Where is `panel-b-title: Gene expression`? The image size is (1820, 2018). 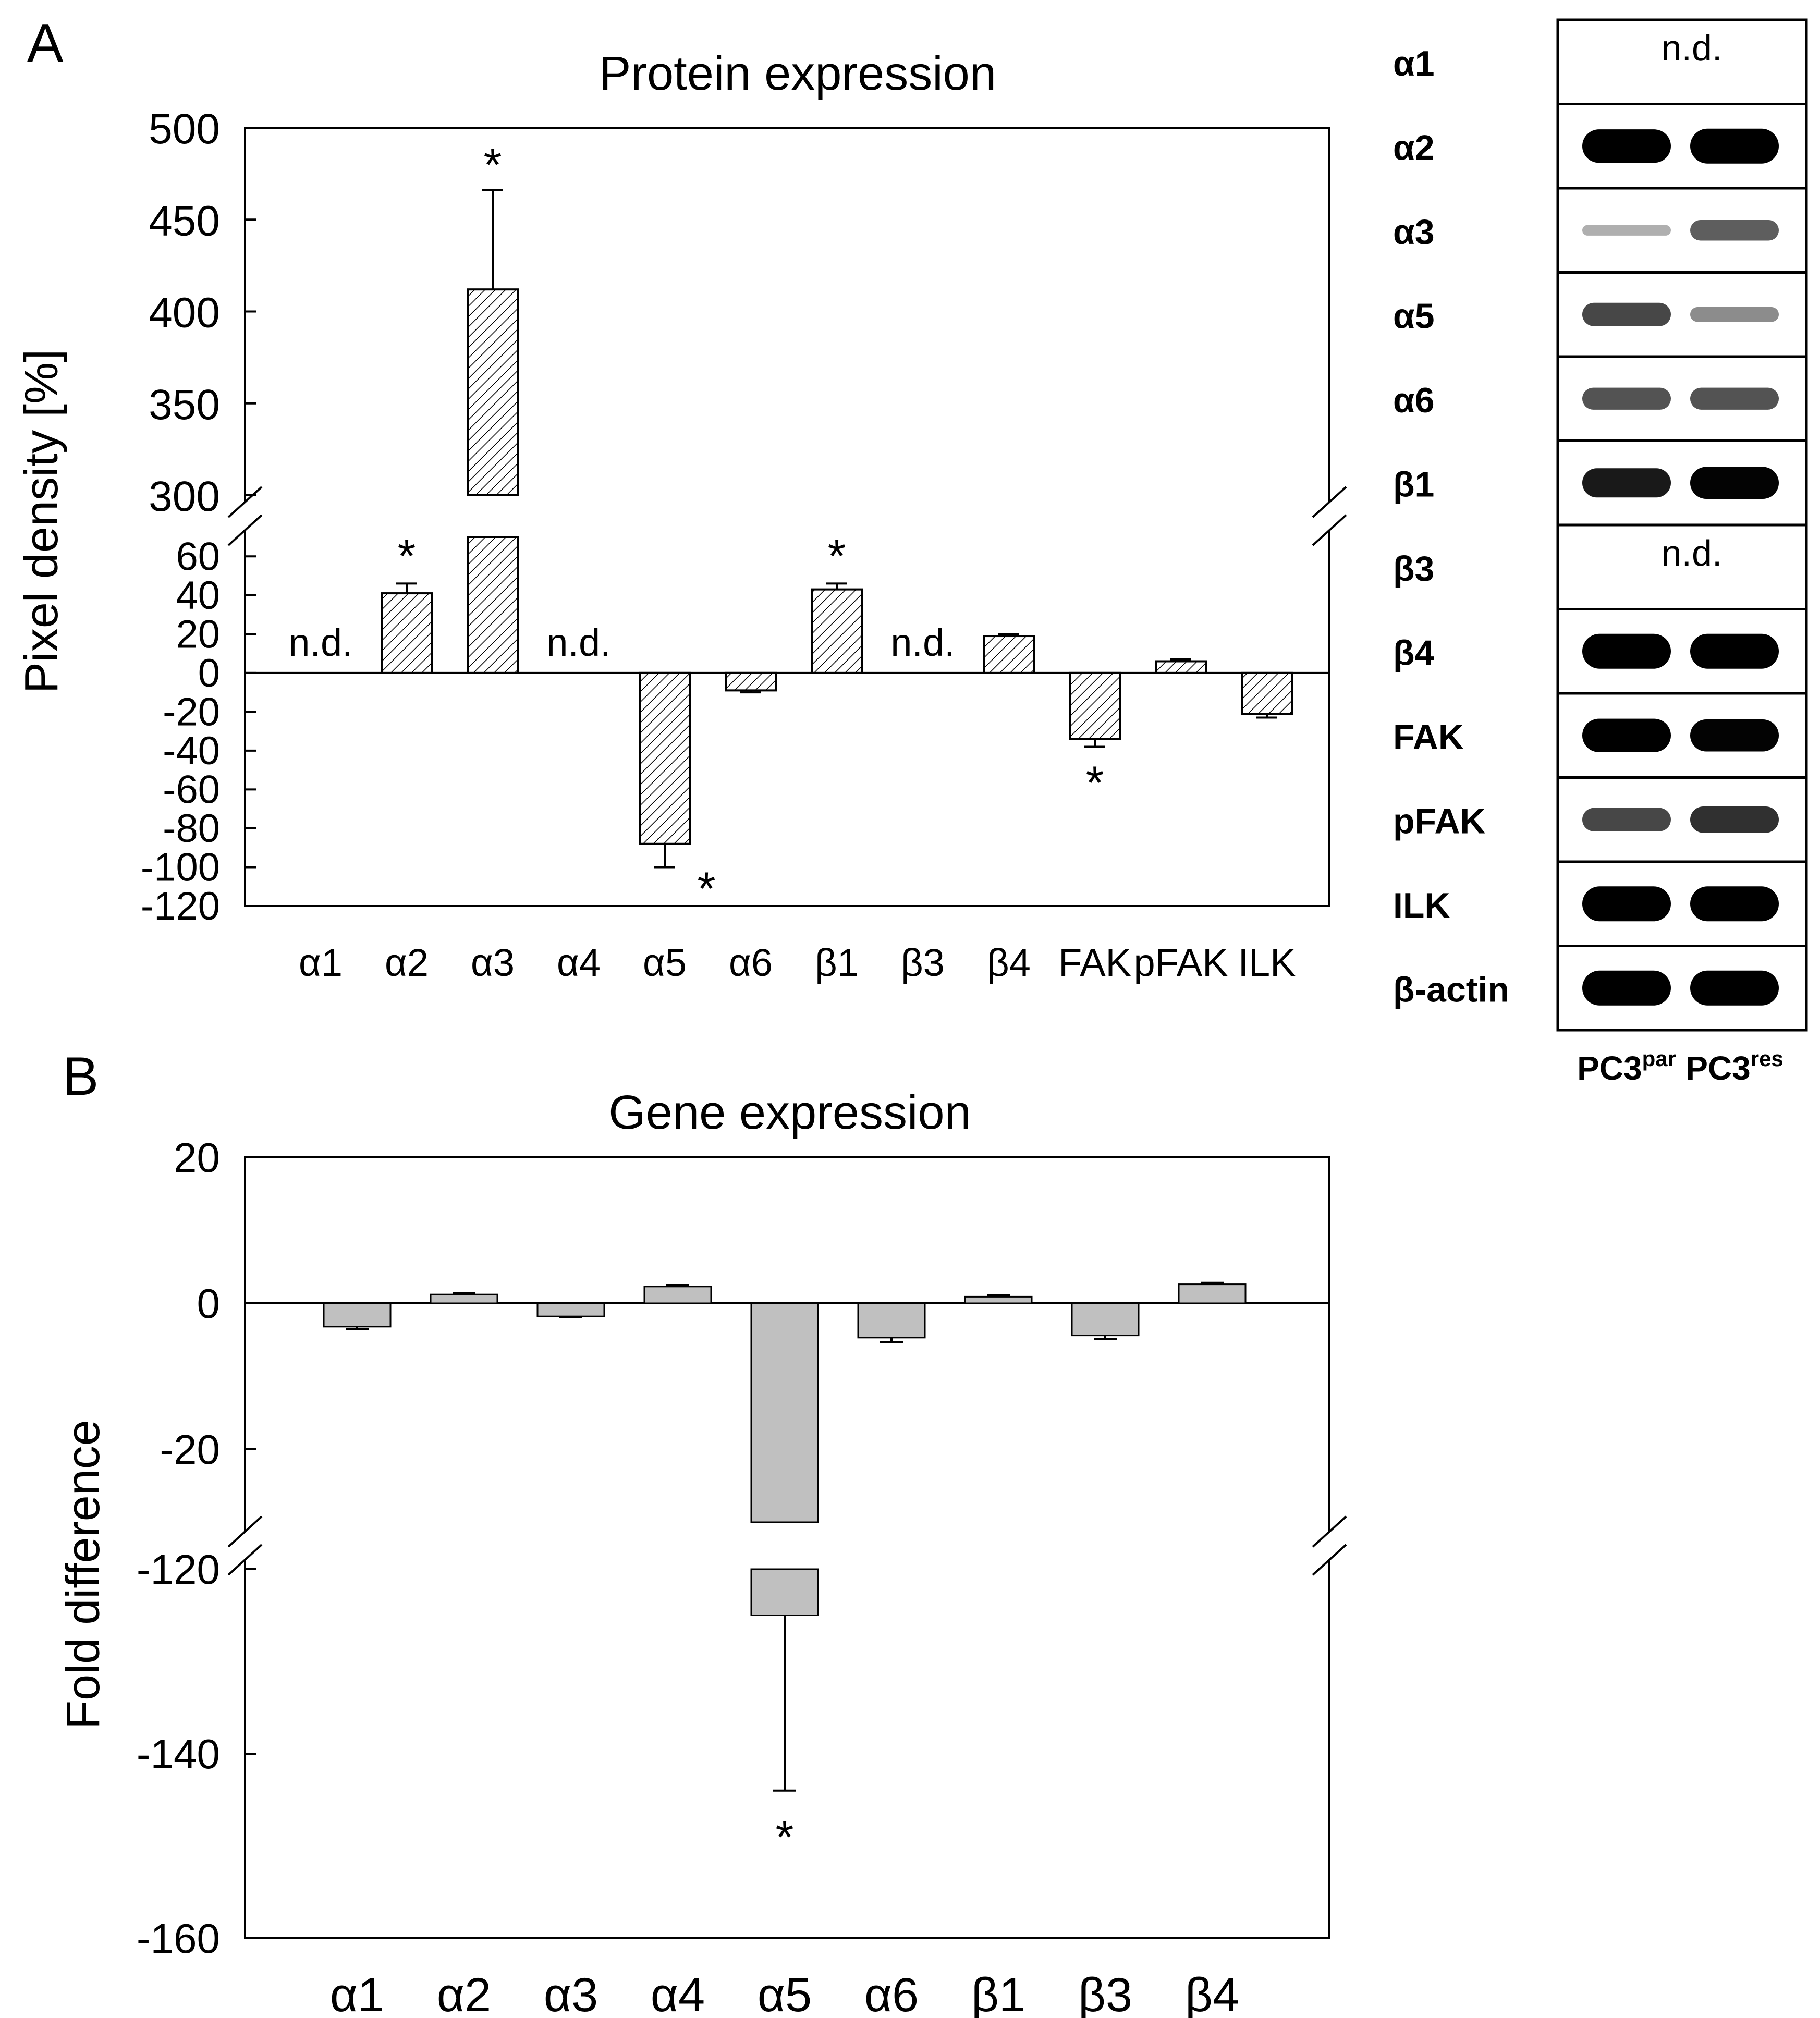 panel-b-title: Gene expression is located at coordinates (789, 1112).